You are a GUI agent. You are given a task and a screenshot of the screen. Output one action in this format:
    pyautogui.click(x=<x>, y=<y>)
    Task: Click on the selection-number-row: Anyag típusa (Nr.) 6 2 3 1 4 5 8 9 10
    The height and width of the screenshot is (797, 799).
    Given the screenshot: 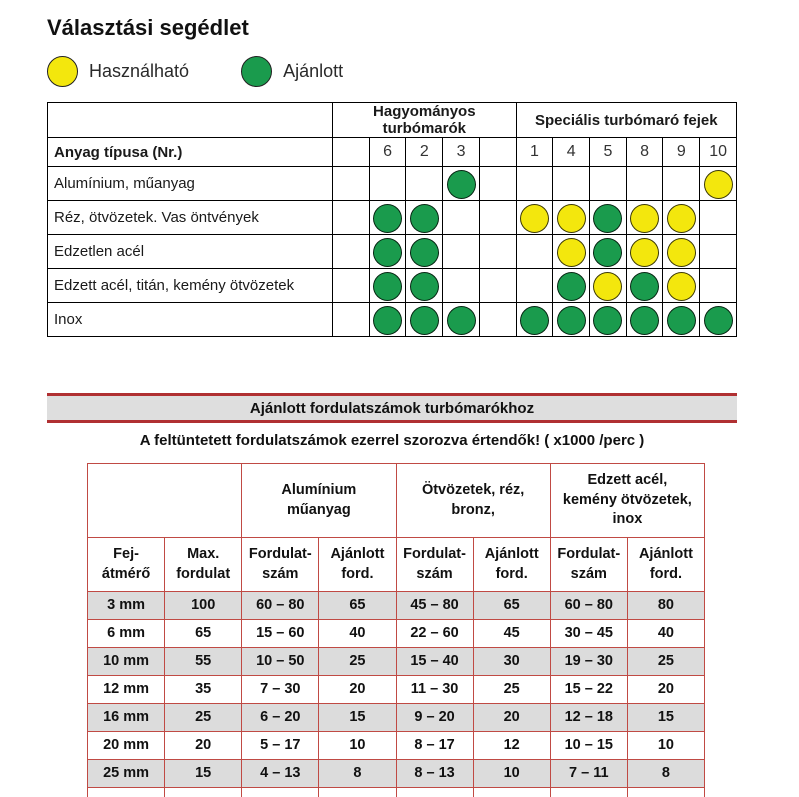 What is the action you would take?
    pyautogui.click(x=392, y=152)
    